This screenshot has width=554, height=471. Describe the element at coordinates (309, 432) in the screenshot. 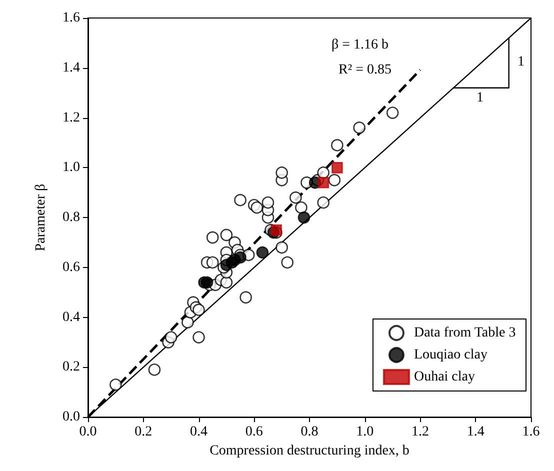

I see `x-tick-label: 0.8` at that location.